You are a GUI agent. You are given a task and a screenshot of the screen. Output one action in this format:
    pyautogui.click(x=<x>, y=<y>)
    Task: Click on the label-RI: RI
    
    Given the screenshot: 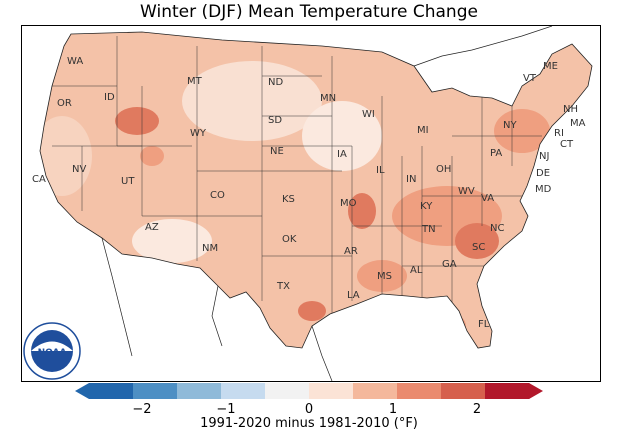 What is the action you would take?
    pyautogui.click(x=559, y=133)
    